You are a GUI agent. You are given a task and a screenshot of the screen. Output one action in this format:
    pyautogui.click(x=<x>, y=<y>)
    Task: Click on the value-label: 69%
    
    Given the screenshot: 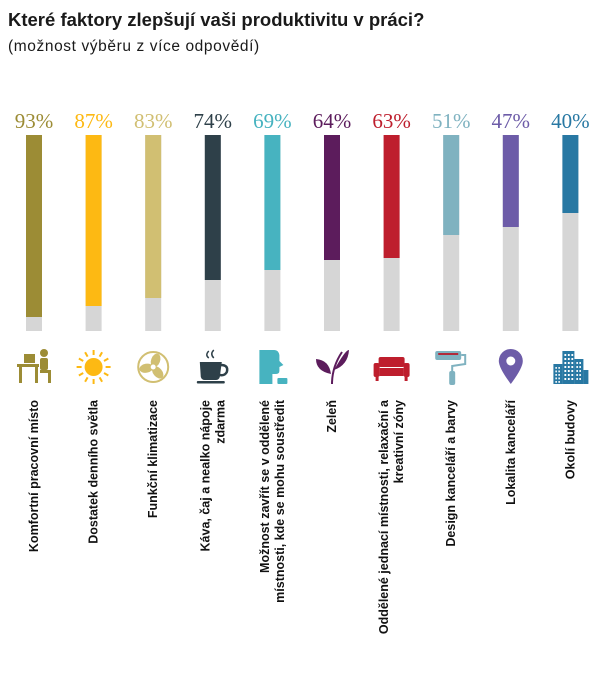 What is the action you would take?
    pyautogui.click(x=272, y=121)
    